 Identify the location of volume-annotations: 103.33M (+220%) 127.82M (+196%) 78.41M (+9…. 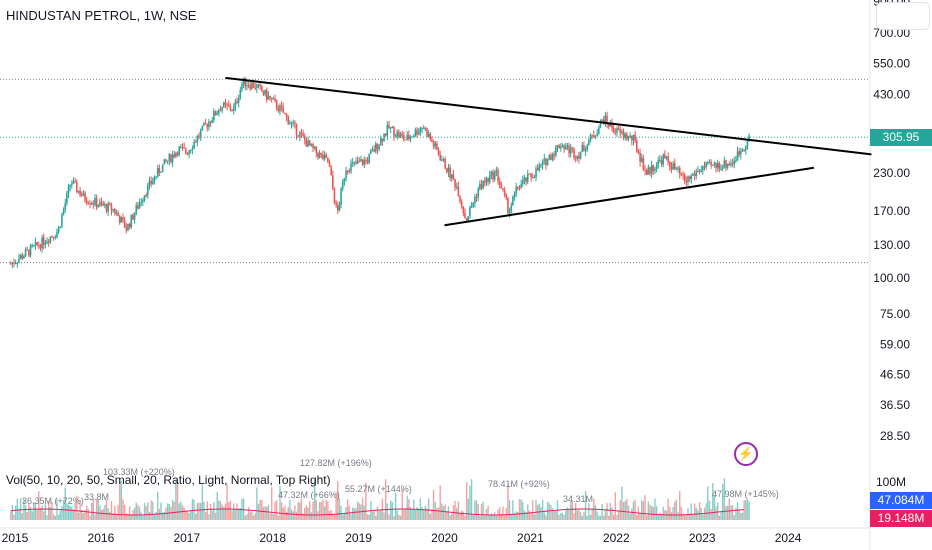
(400, 482).